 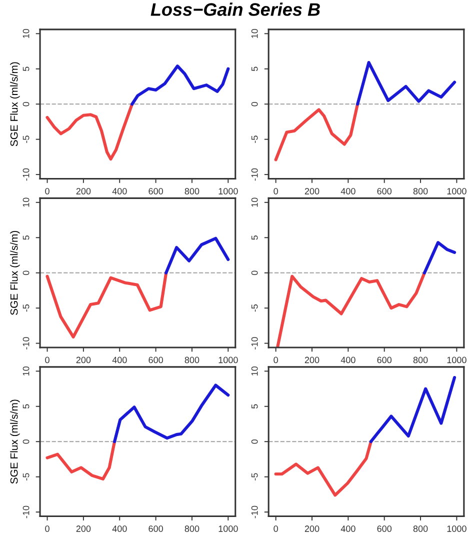 What do you see at coordinates (235, 9) in the screenshot?
I see `chart-title: Loss−Gain Series B` at bounding box center [235, 9].